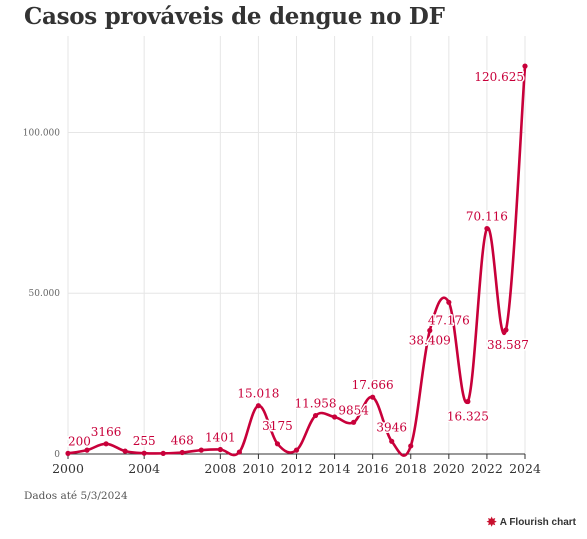  Describe the element at coordinates (430, 341) in the screenshot. I see `data-label: 38.409` at that location.